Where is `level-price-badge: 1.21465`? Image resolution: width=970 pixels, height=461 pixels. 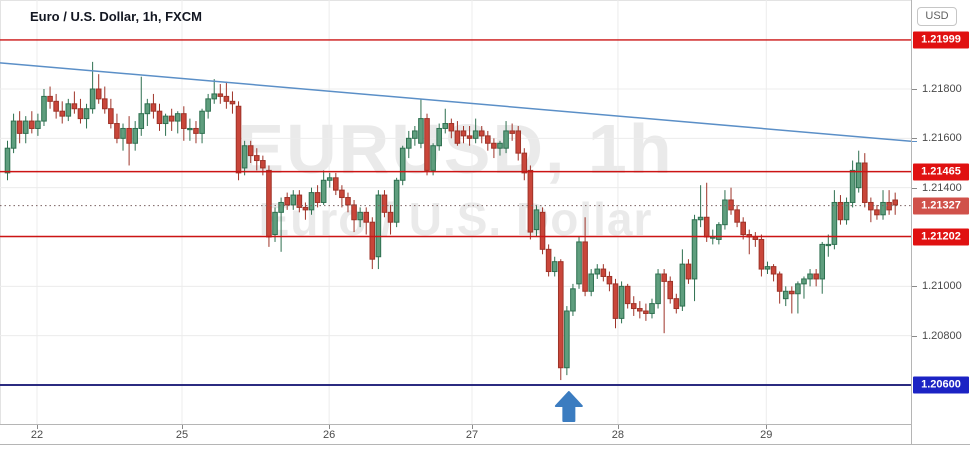 level-price-badge: 1.21465 is located at coordinates (941, 172).